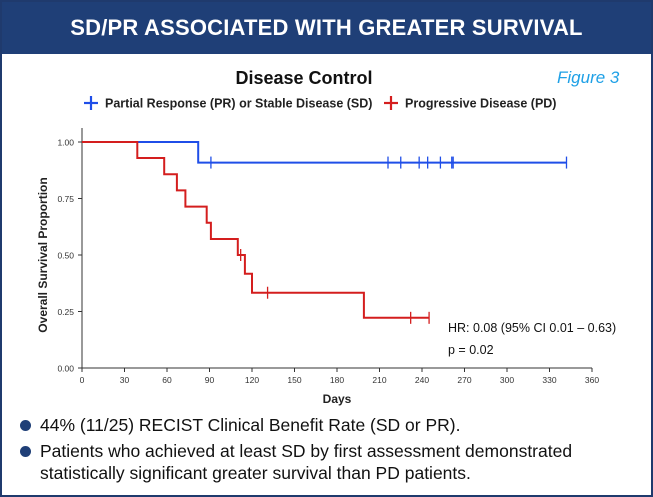 The image size is (653, 497). I want to click on x-tick-label: 180, so click(337, 380).